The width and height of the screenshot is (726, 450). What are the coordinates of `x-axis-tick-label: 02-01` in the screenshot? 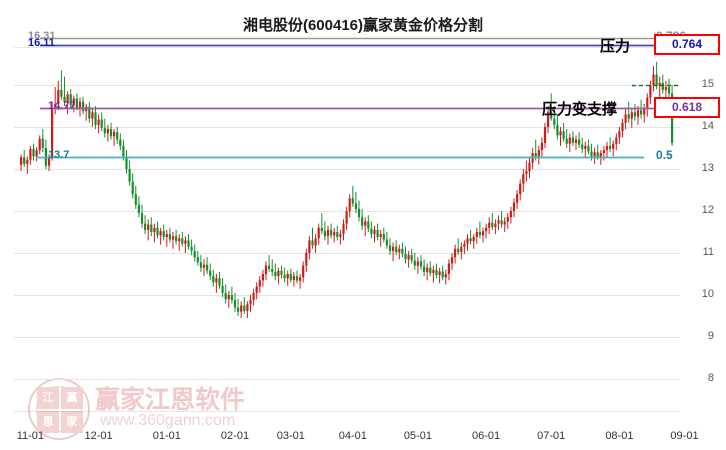 It's located at (235, 436).